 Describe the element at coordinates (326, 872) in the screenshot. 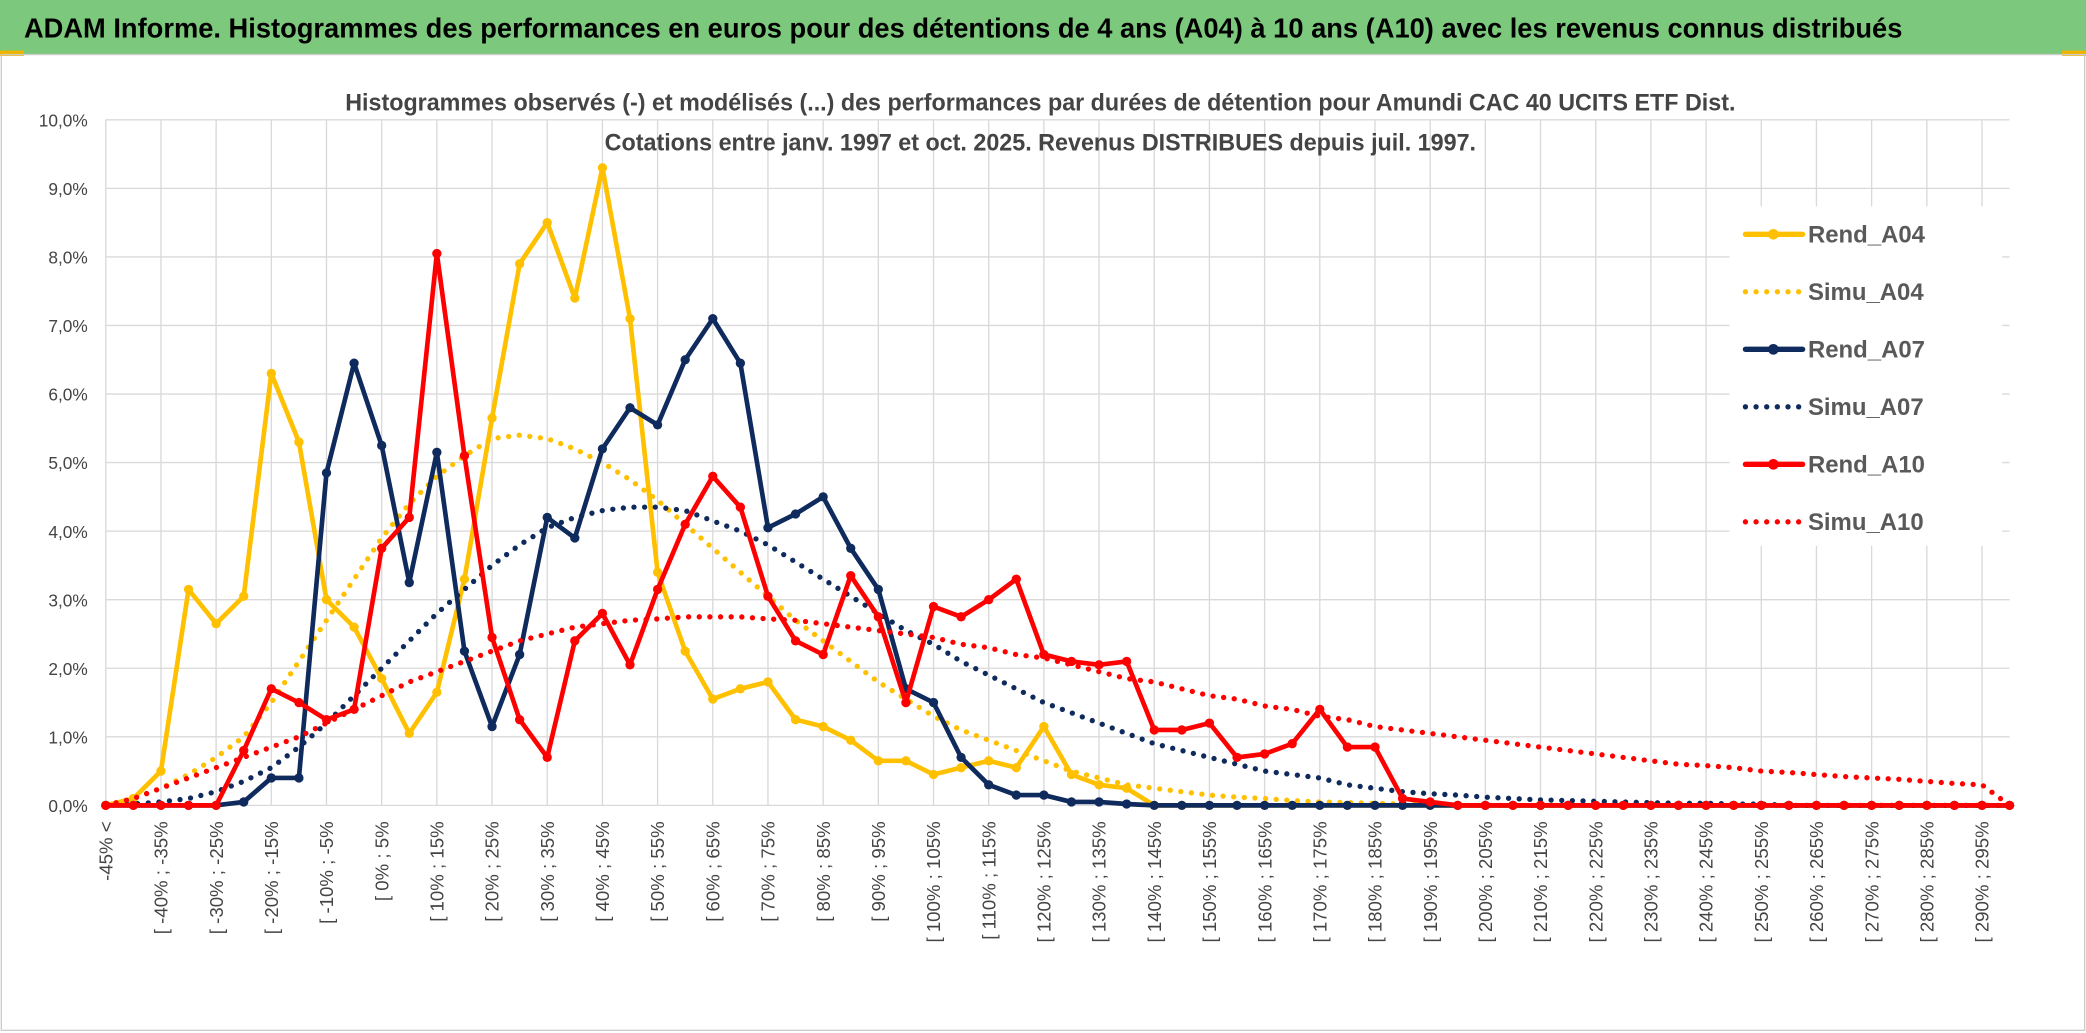

I see `x-tick-label: [ -10% ; -5%` at that location.